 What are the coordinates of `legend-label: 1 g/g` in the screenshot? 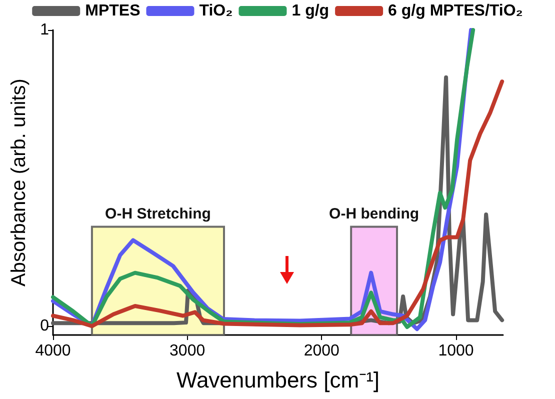 It's located at (311, 11).